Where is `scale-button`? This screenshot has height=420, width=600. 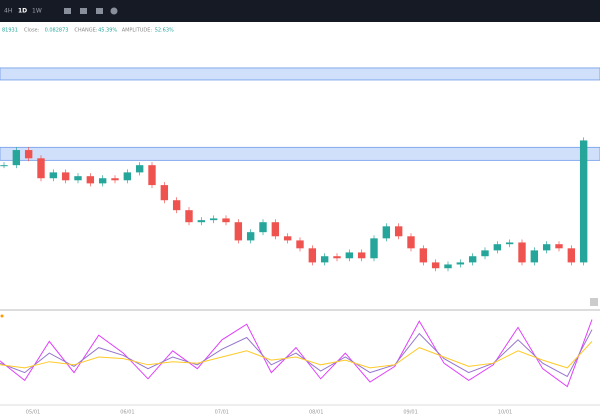
scale-button is located at coordinates (594, 302).